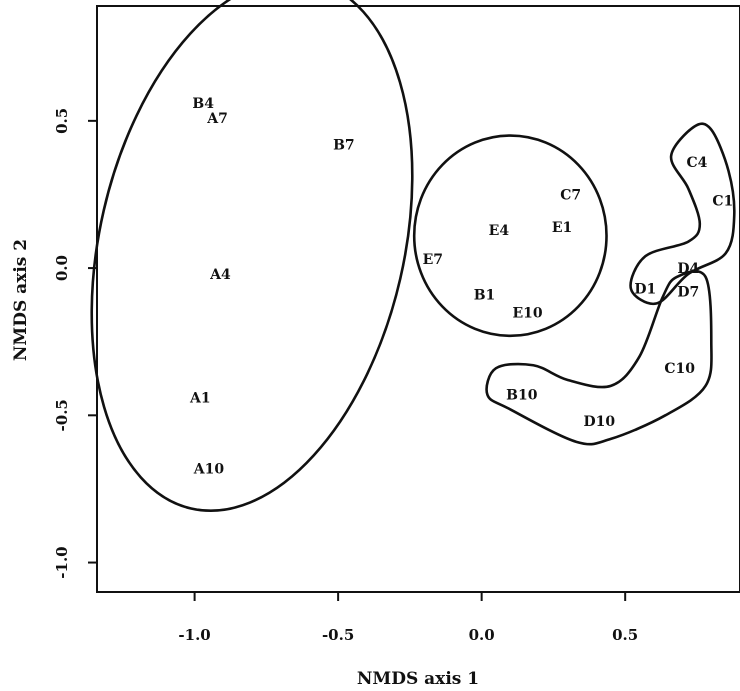 The height and width of the screenshot is (691, 740). I want to click on y-tick-label: -0.5, so click(62, 415).